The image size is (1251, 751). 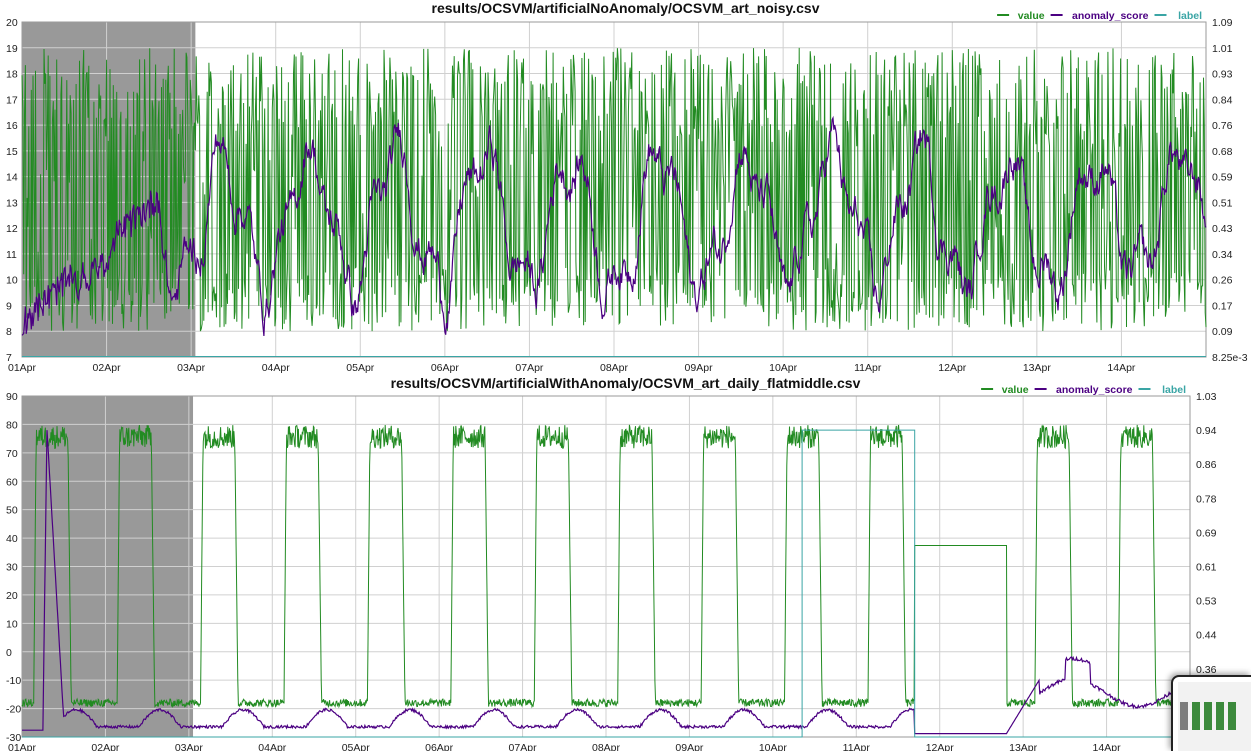 What do you see at coordinates (1222, 306) in the screenshot?
I see `y-right-tick-label: 0.17` at bounding box center [1222, 306].